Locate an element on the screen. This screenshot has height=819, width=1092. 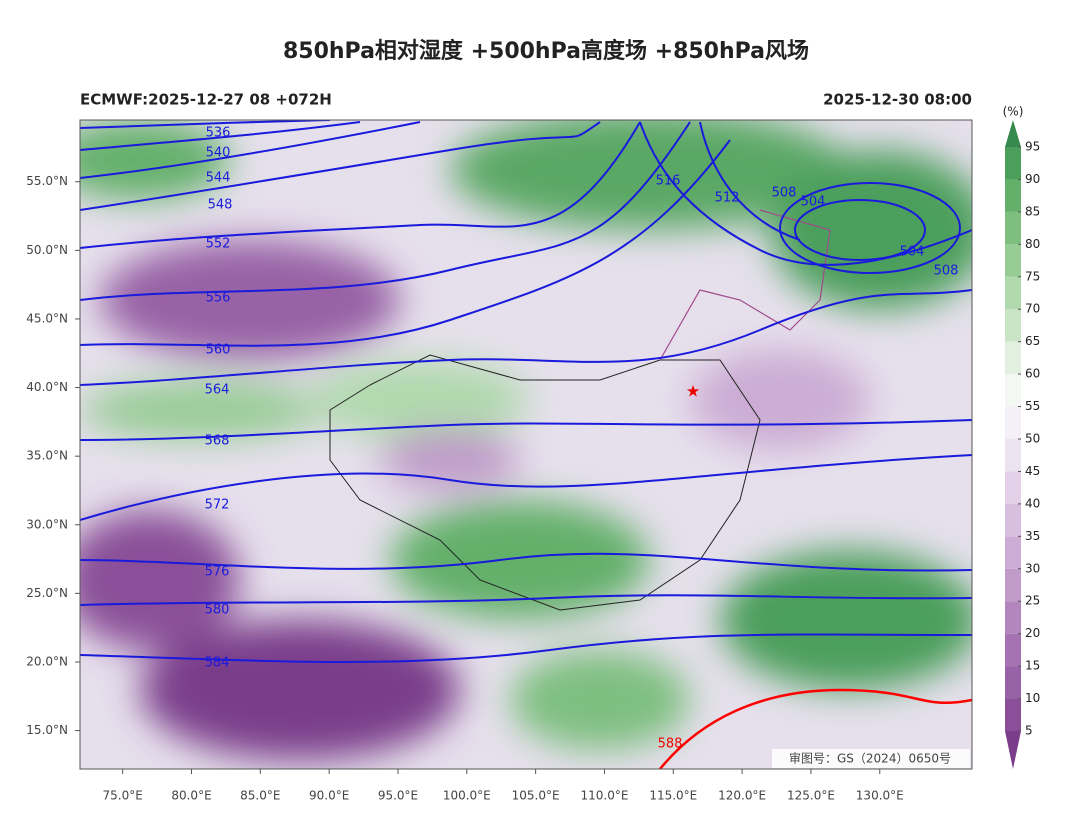
y-tick-label: 55.0°N is located at coordinates (47, 181).